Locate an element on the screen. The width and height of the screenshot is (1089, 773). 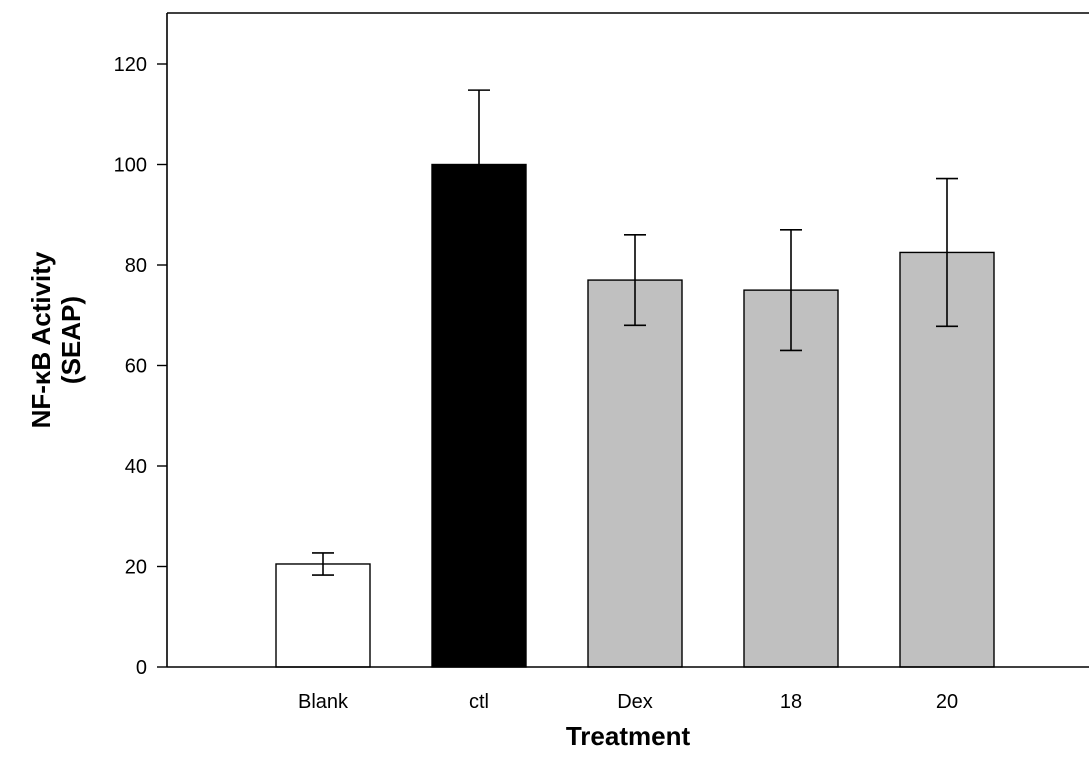
y-tick-label: 60 is located at coordinates (136, 367).